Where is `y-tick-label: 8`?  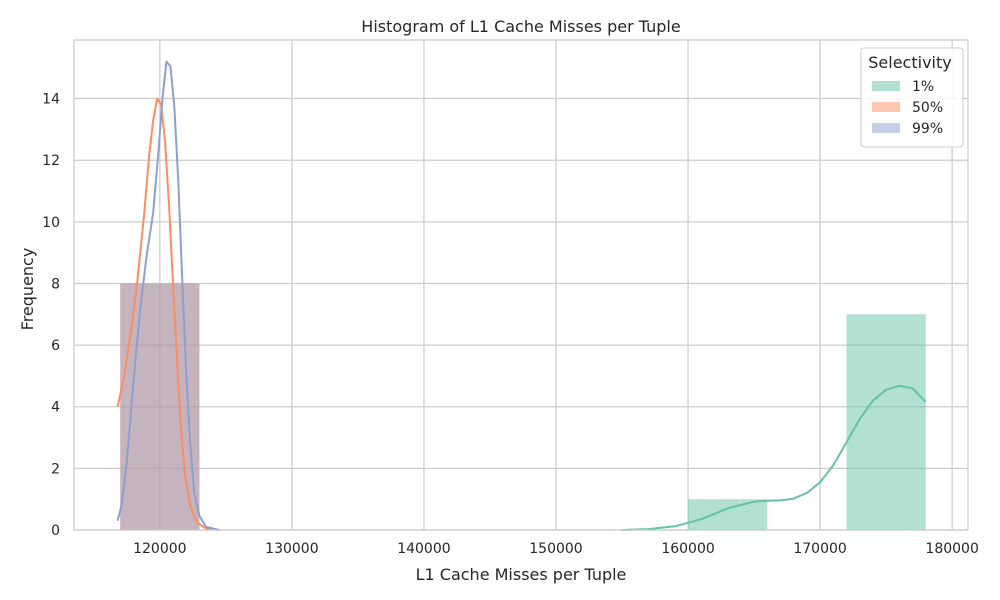 y-tick-label: 8 is located at coordinates (55, 284).